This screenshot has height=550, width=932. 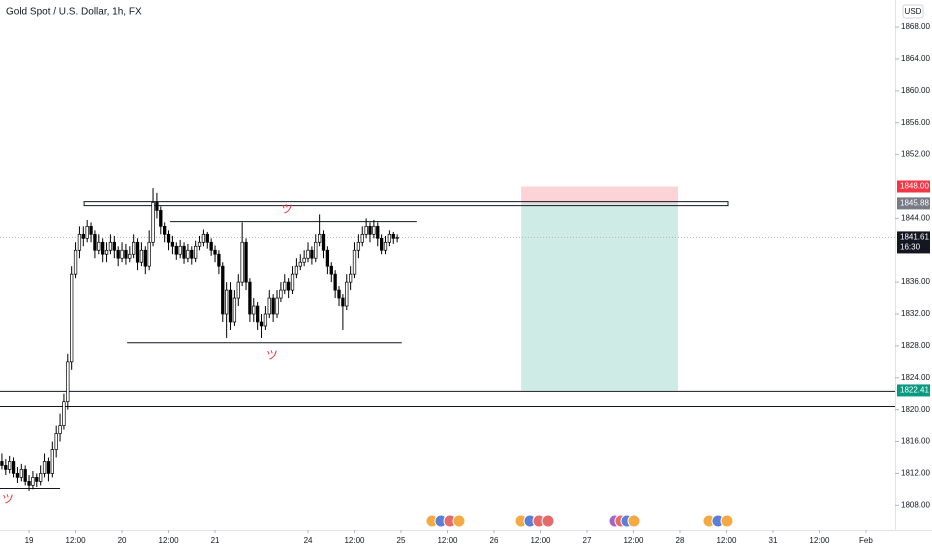 I want to click on y-tick-label: 1852.00, so click(x=915, y=154).